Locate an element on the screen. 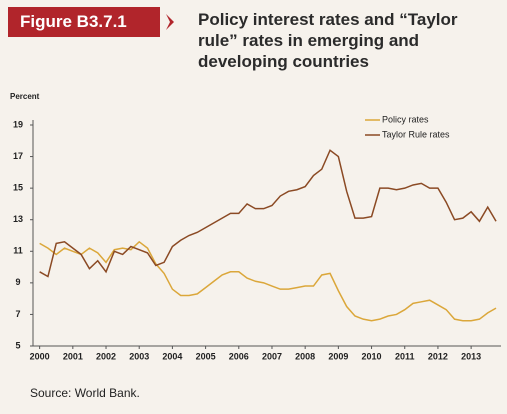 The height and width of the screenshot is (414, 507). y-tick-label: 7 is located at coordinates (17, 314).